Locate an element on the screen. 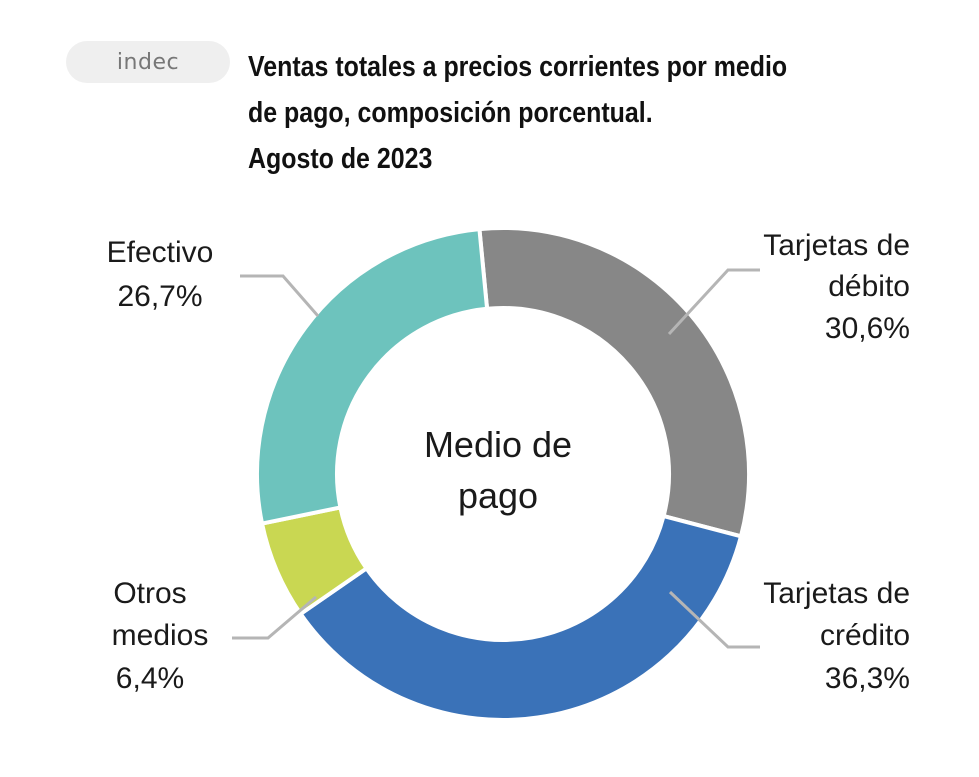 Image resolution: width=979 pixels, height=777 pixels. slice-tarjetas-de-credito is located at coordinates (520, 618).